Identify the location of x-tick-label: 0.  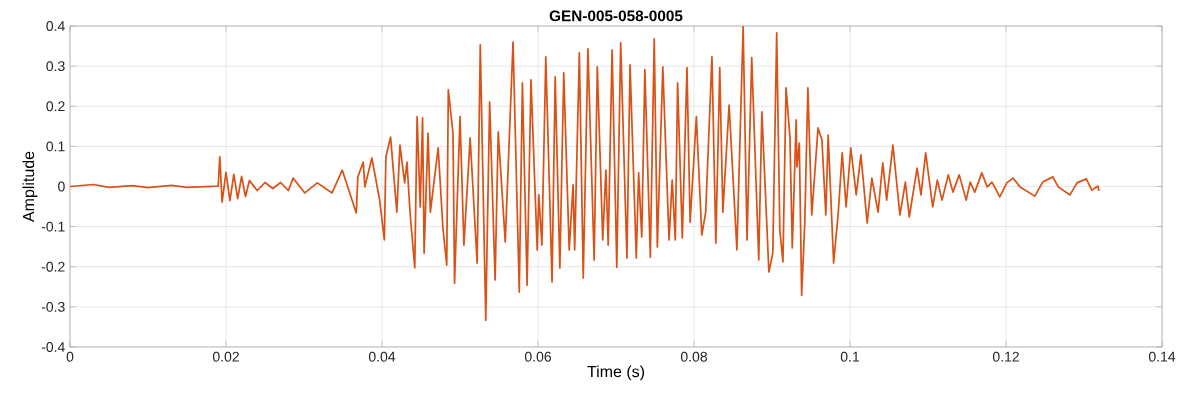
(70, 356).